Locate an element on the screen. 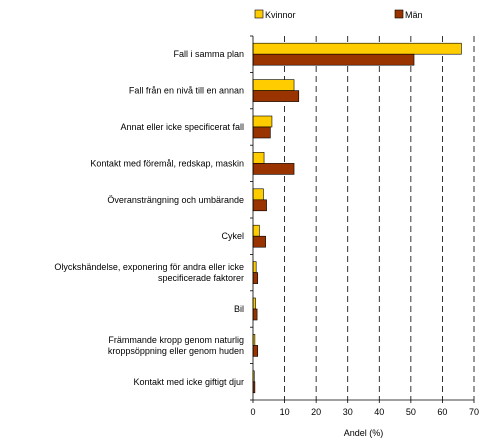  tick-labels: 0 10 20 30 40 50 60 70 is located at coordinates (364, 412).